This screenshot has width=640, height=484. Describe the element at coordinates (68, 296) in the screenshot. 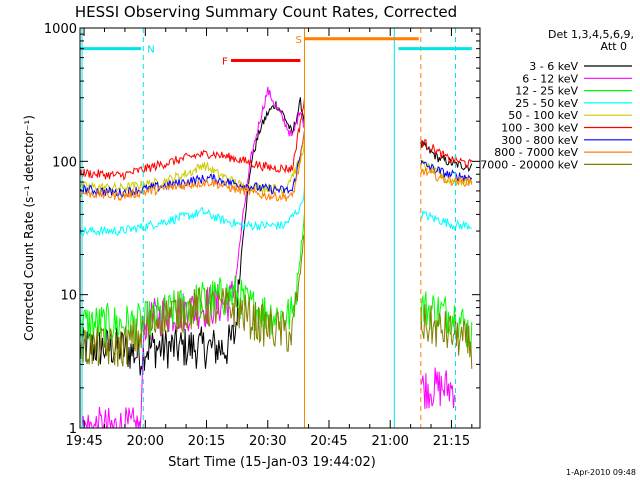

I see `y-tick-label-1: 10` at that location.